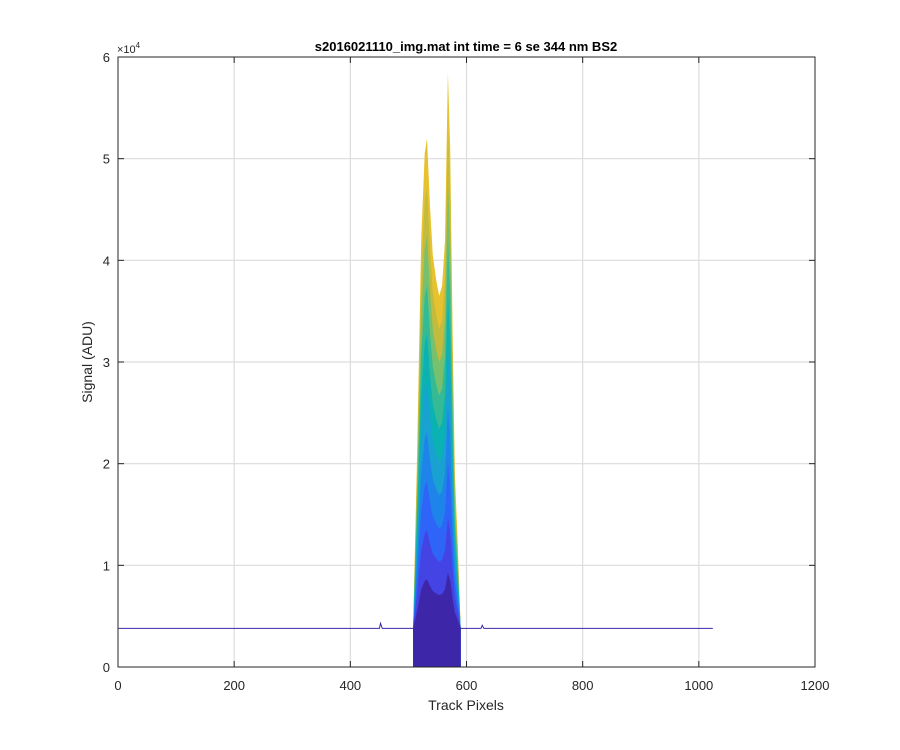 This screenshot has width=900, height=750. I want to click on x-tick-label: 200, so click(234, 685).